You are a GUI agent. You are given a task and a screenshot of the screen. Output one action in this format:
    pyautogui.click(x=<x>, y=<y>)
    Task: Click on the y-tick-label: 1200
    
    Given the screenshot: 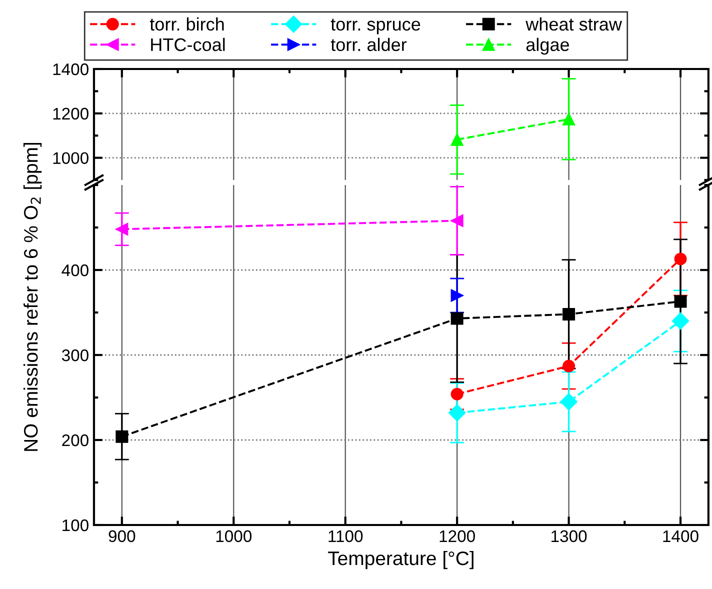 What is the action you would take?
    pyautogui.click(x=70, y=114)
    